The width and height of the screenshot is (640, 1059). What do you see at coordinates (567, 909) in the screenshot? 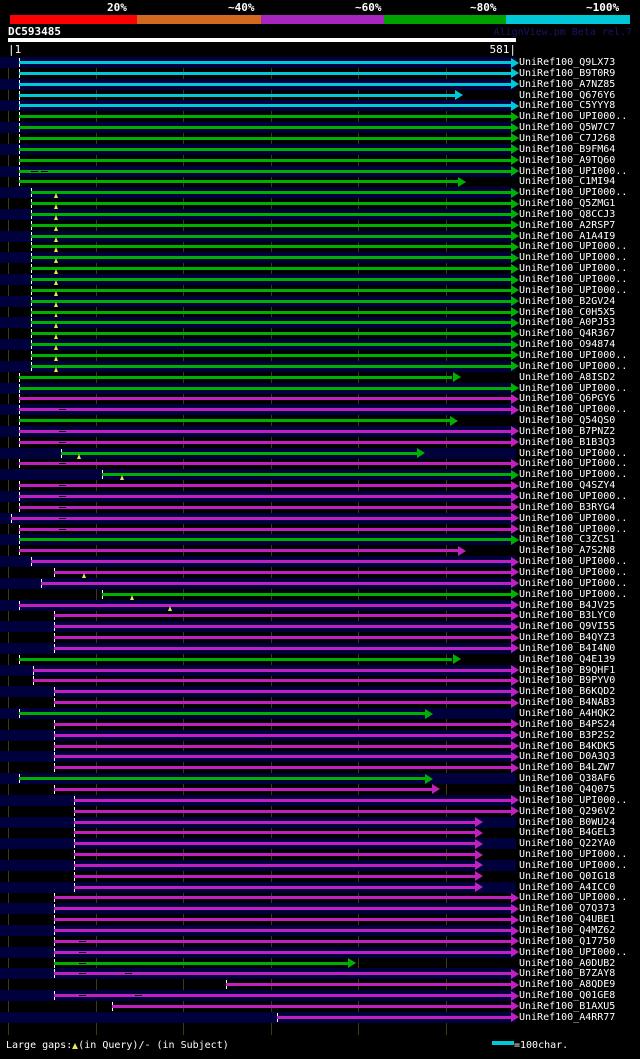
I see `hit-label: UniRef100_Q7Q373` at bounding box center [567, 909].